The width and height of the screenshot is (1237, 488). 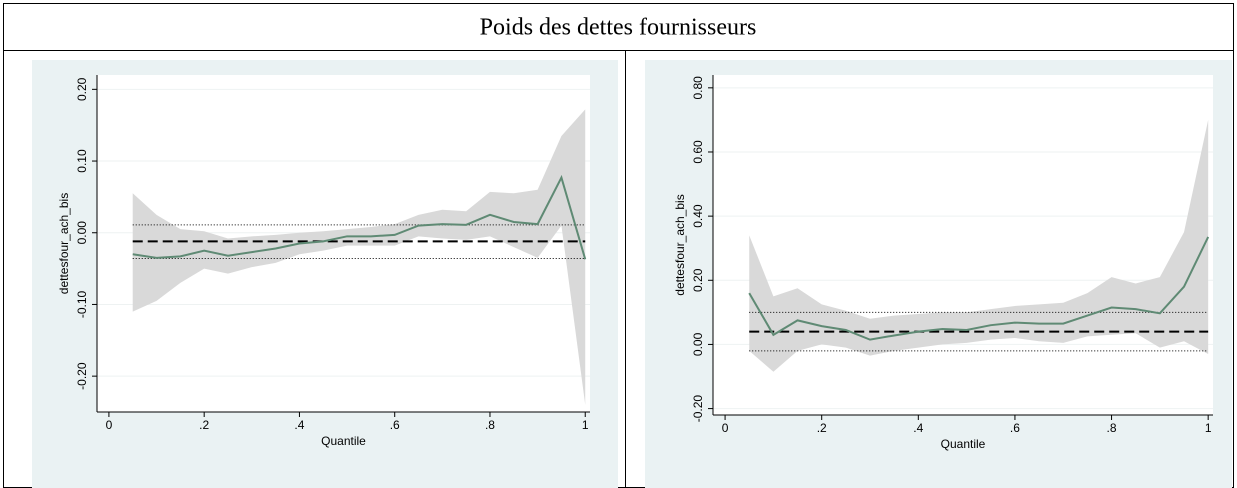 What do you see at coordinates (82, 304) in the screenshot?
I see `y-tick-label: -0.10` at bounding box center [82, 304].